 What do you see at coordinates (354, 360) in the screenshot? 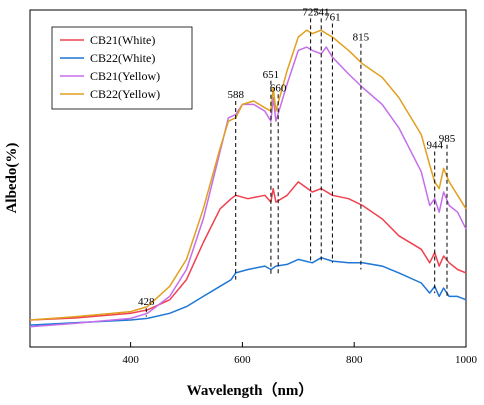
I see `x-tick-label-800: 800` at bounding box center [354, 360].